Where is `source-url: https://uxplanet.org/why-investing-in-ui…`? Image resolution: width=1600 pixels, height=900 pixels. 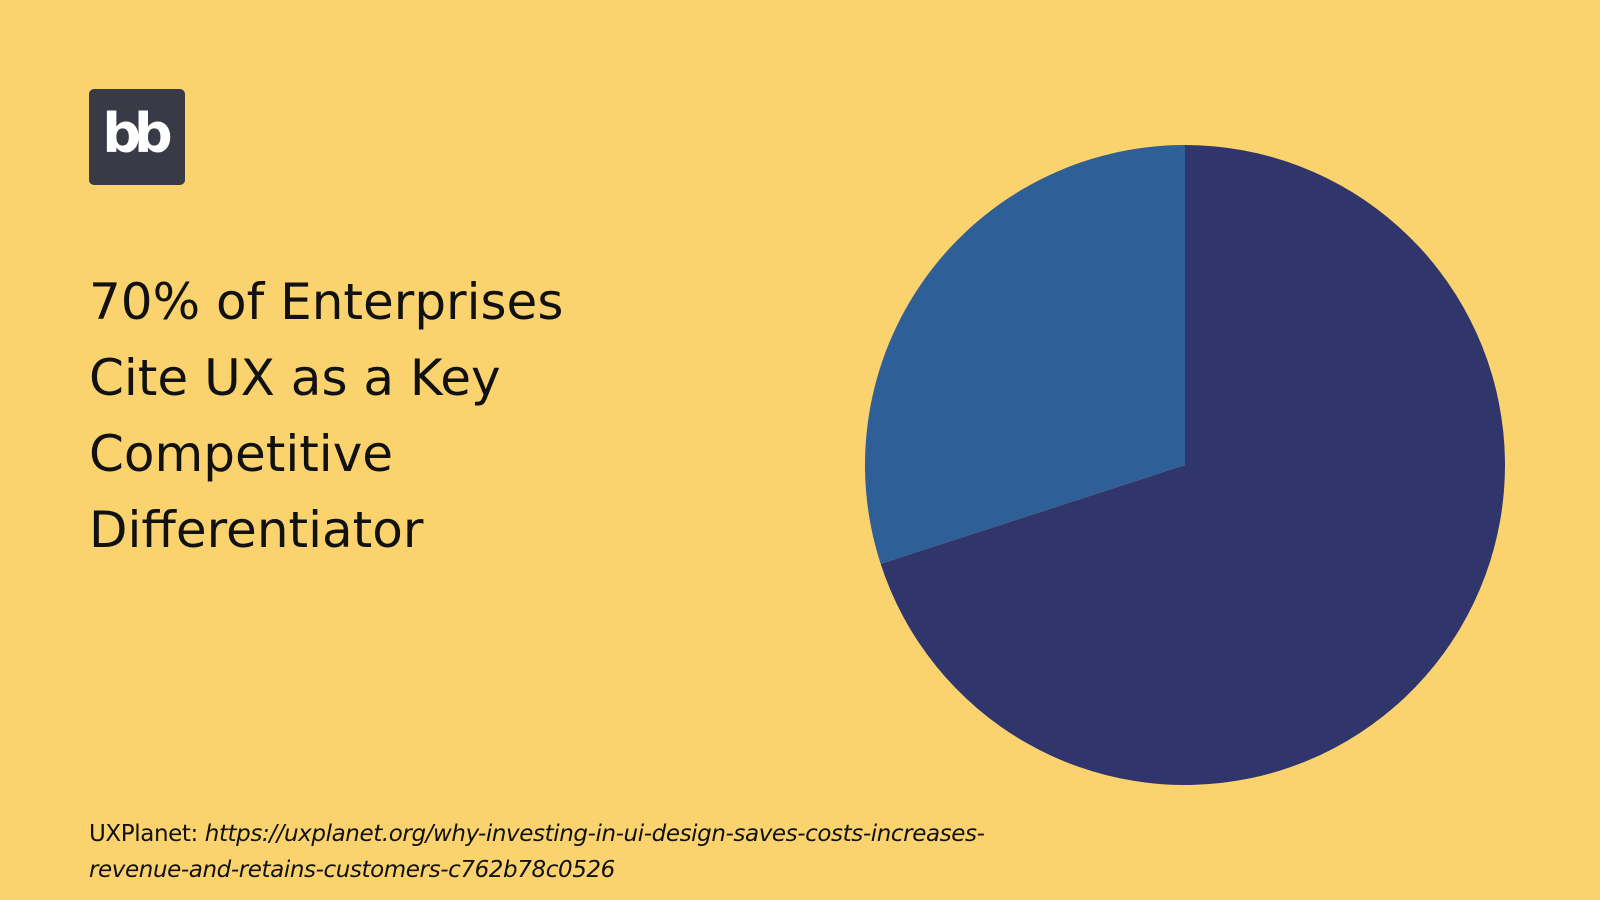 source-url: https://uxplanet.org/why-investing-in-ui… is located at coordinates (537, 852).